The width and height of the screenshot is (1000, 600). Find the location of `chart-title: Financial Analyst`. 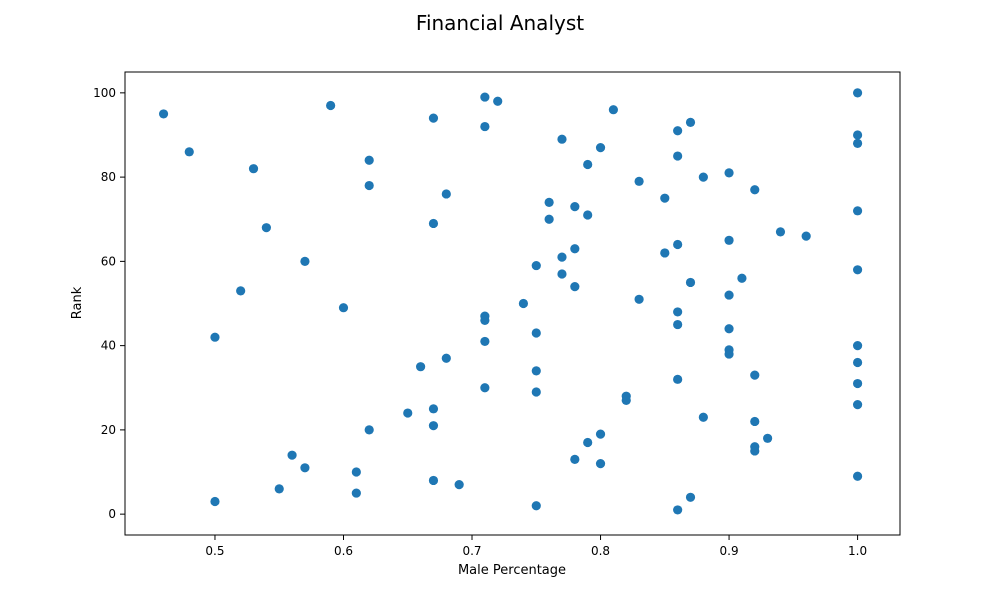

chart-title: Financial Analyst is located at coordinates (500, 23).